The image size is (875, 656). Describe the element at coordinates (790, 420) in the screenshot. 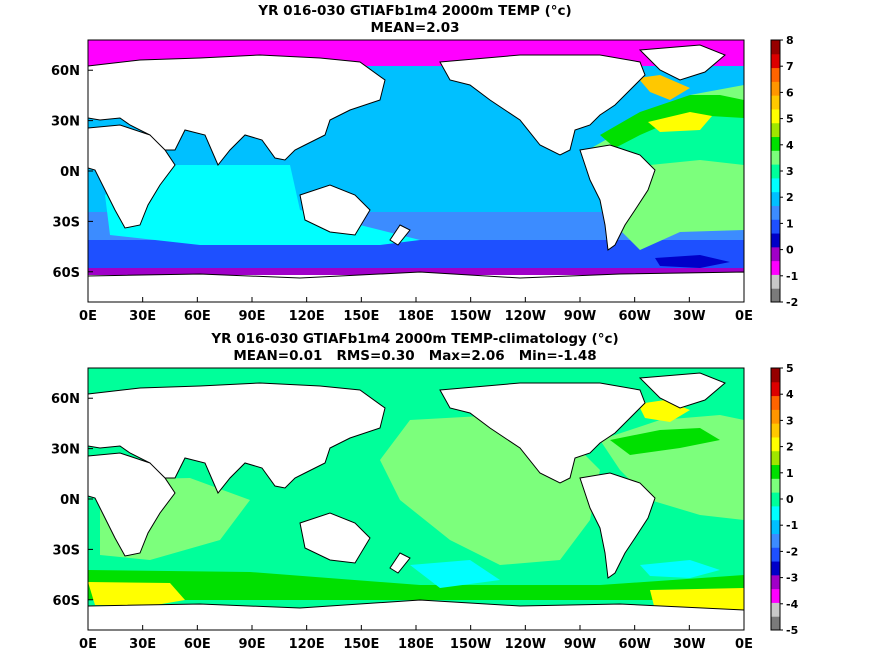

I see `colorbar-tick-label: 3` at that location.